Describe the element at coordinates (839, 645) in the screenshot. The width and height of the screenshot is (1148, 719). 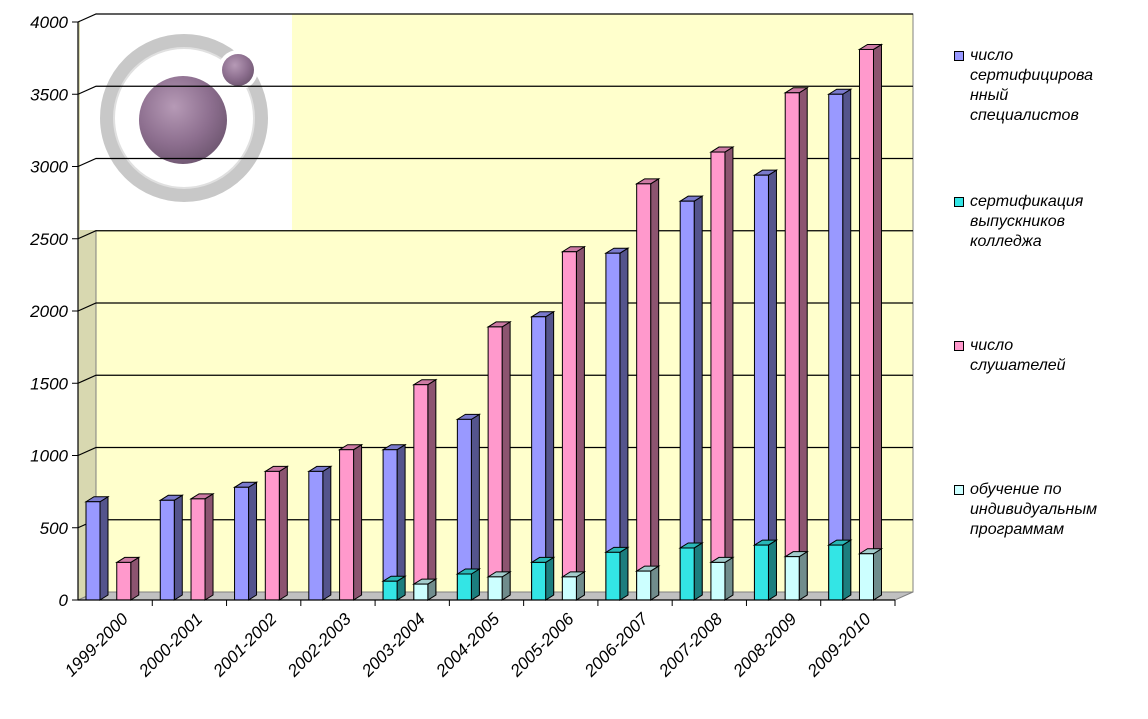
I see `x-tick-label: 2009-2010` at that location.